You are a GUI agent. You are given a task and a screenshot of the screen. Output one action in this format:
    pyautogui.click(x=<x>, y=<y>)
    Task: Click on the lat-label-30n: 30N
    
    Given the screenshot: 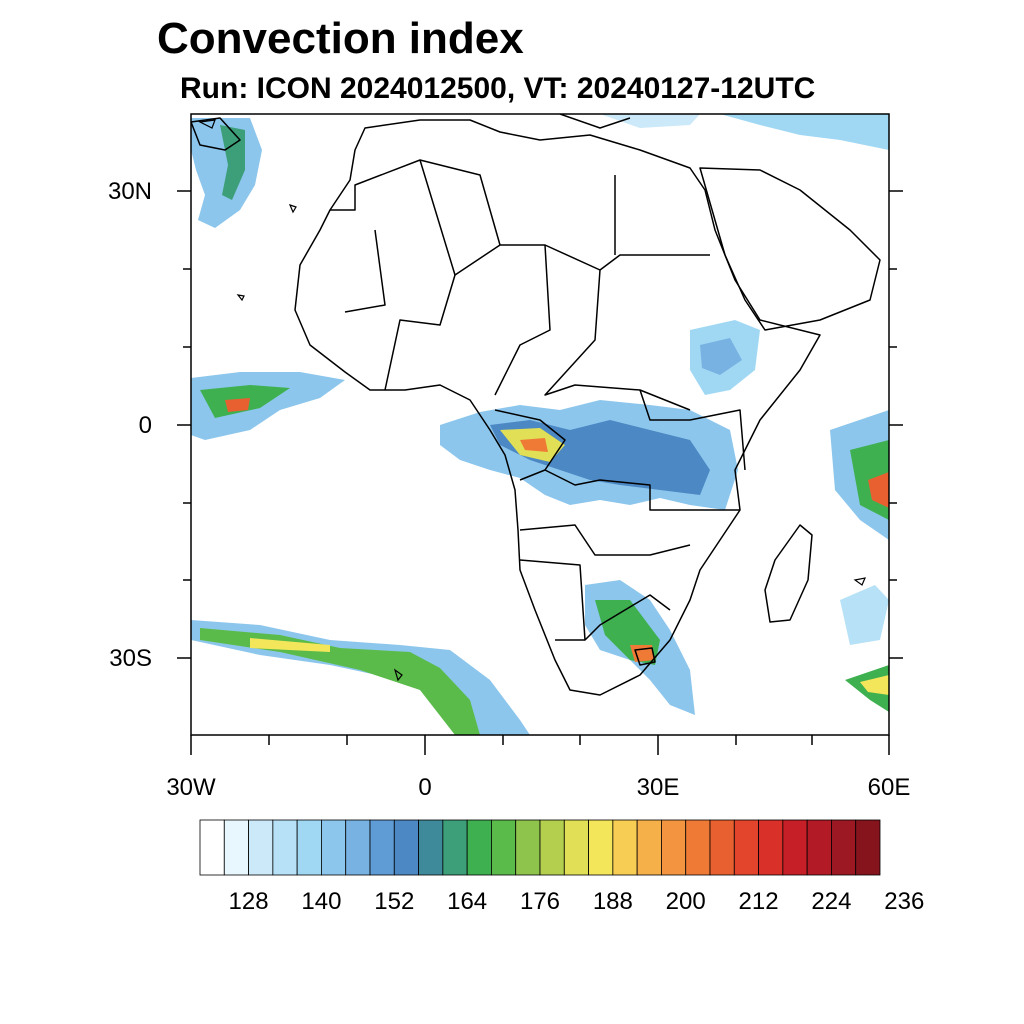 What is the action you would take?
    pyautogui.click(x=129, y=191)
    